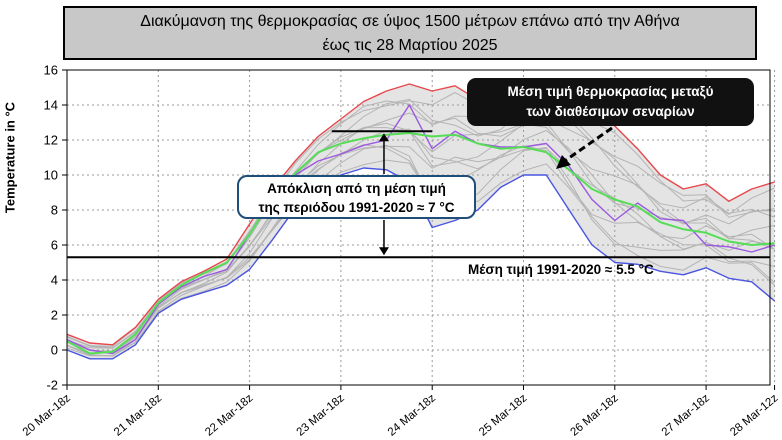  What do you see at coordinates (51, 228) in the screenshot?
I see `y-axis-tick-labels: -2 0 2 4 6 8 10 12 14 16` at bounding box center [51, 228].